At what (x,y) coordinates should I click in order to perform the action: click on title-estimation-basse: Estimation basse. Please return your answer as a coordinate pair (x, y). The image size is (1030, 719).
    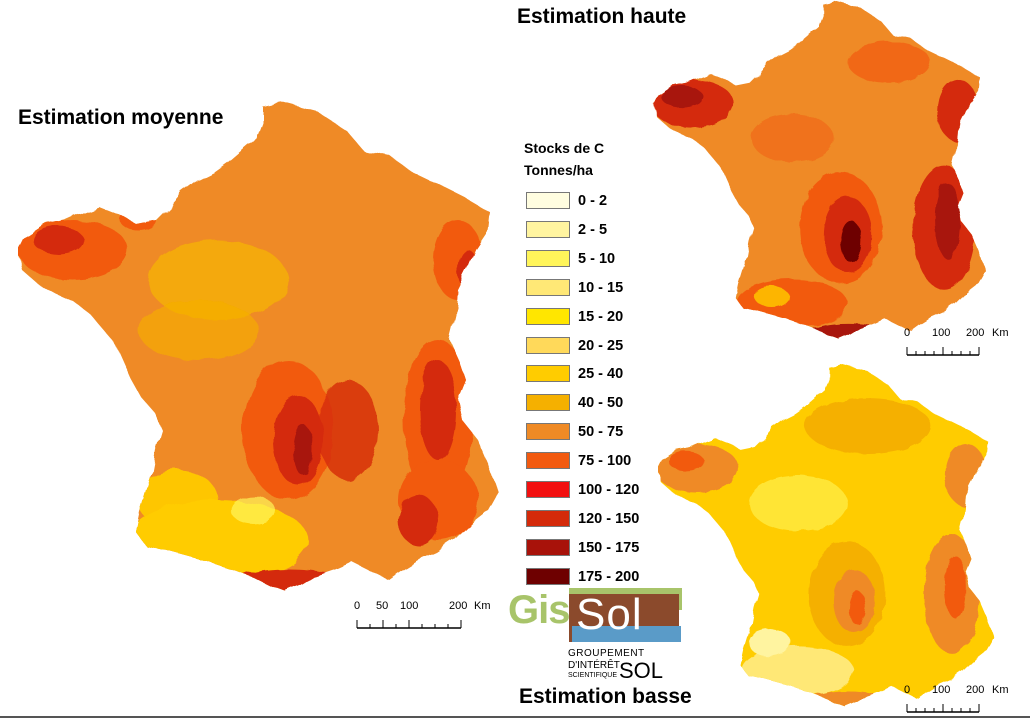
    Looking at the image, I should click on (605, 696).